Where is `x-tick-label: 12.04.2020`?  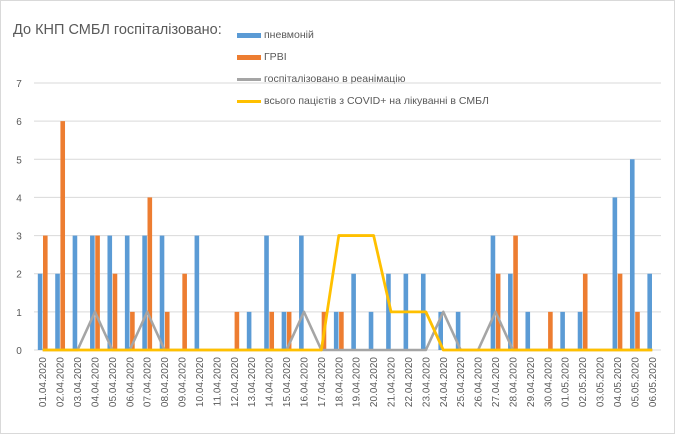
x-tick-label: 12.04.2020 is located at coordinates (235, 382).